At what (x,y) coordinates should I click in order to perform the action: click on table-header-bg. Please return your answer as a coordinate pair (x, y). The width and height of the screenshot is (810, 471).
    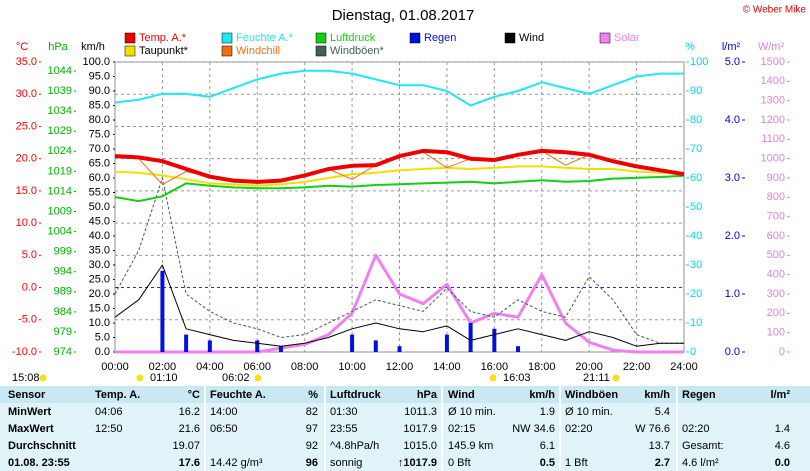
    Looking at the image, I should click on (405, 394).